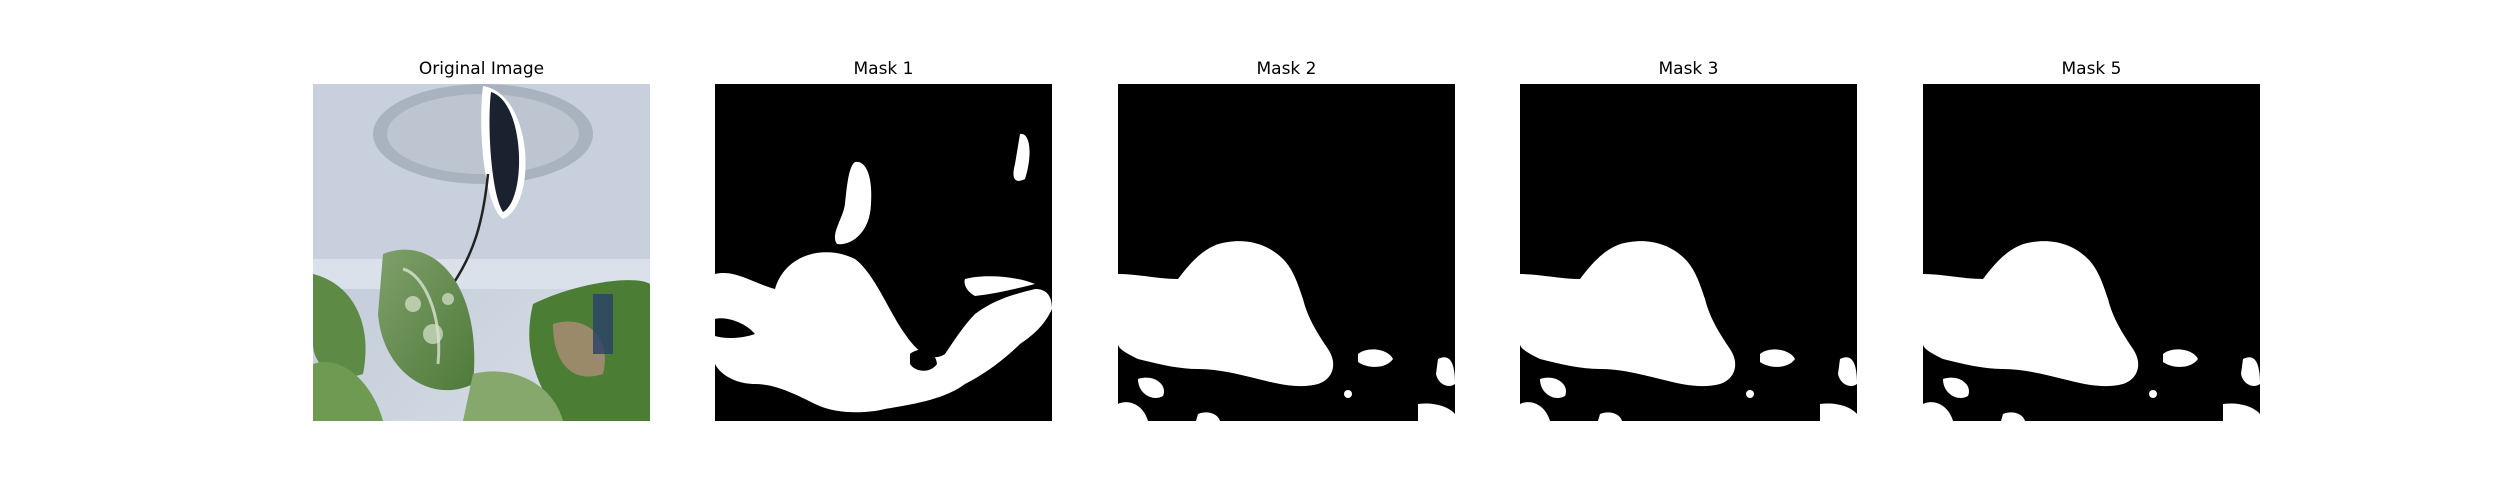 The height and width of the screenshot is (500, 2500). I want to click on mask-3-image, so click(1688, 252).